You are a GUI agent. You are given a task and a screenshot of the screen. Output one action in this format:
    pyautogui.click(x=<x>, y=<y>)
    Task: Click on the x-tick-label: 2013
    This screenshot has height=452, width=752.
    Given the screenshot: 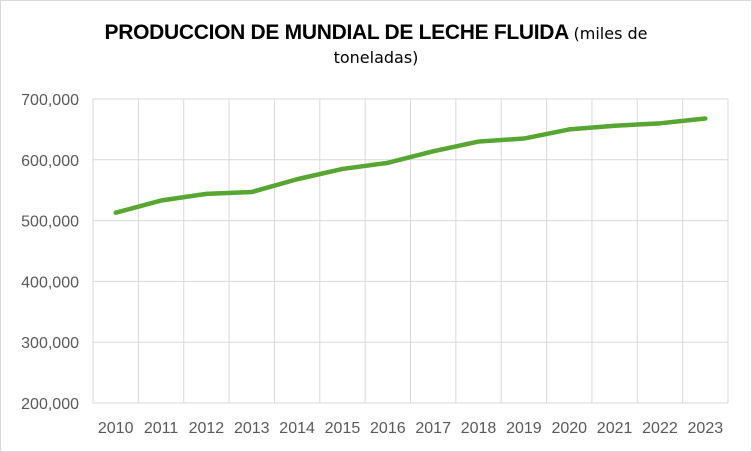 What is the action you would take?
    pyautogui.click(x=252, y=428)
    